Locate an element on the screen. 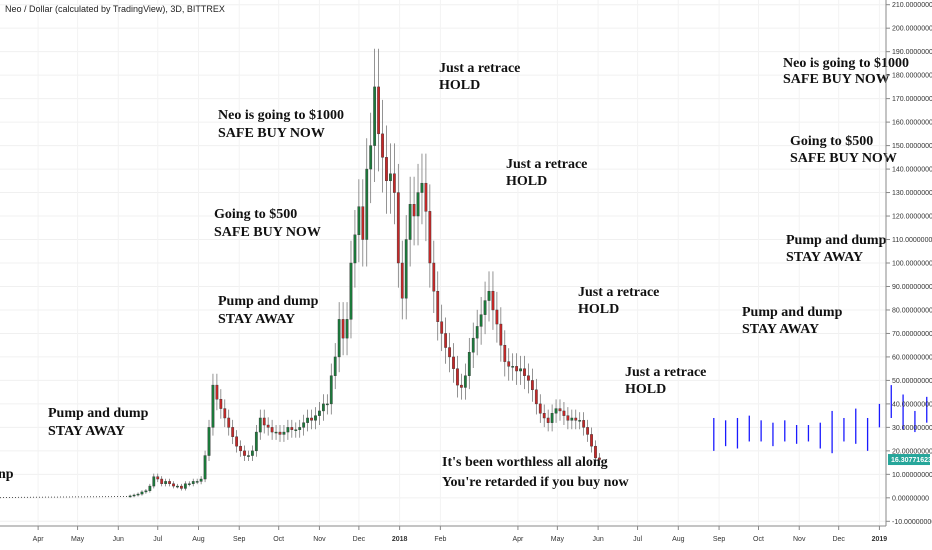 The width and height of the screenshot is (932, 550). x-tick-label: Jun is located at coordinates (597, 539).